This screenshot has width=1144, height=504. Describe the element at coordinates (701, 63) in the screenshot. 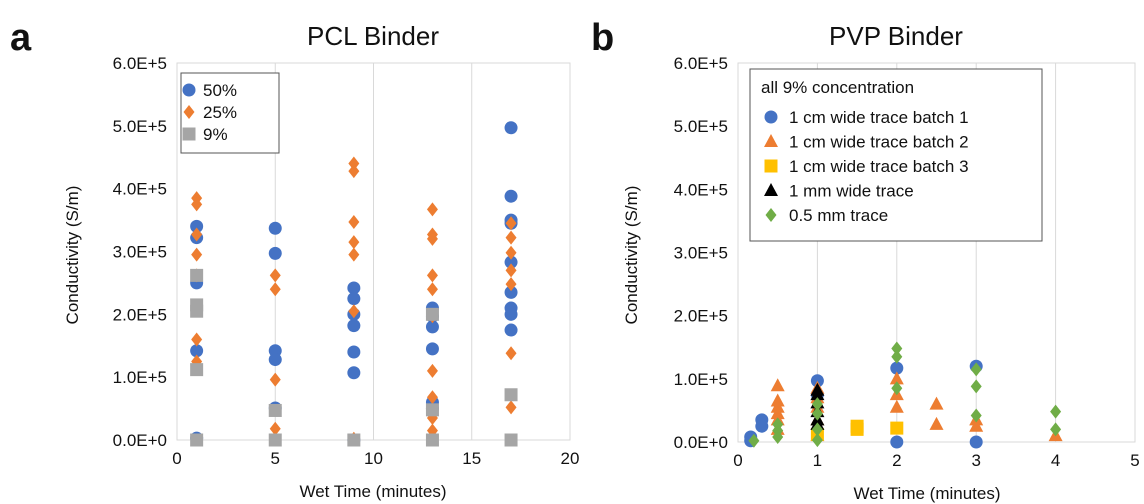

I see `y-tick-label: 6.0E+5` at that location.